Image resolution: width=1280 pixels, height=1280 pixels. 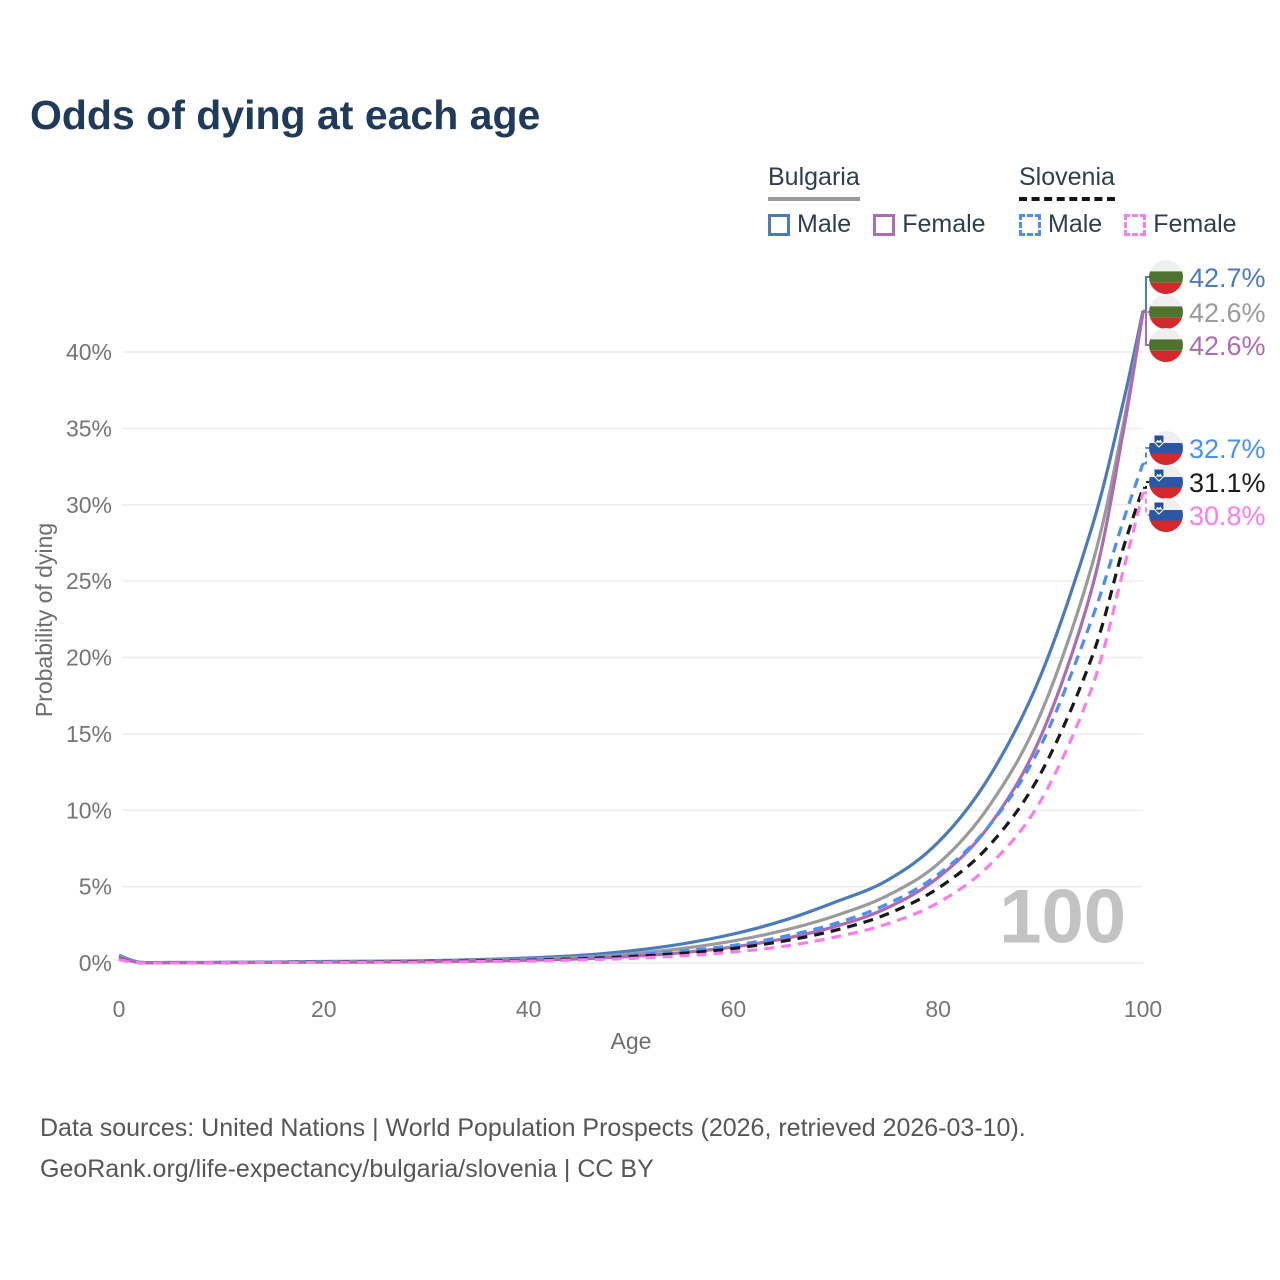 What do you see at coordinates (1030, 224) in the screenshot?
I see `line-swatch-slovenia-male` at bounding box center [1030, 224].